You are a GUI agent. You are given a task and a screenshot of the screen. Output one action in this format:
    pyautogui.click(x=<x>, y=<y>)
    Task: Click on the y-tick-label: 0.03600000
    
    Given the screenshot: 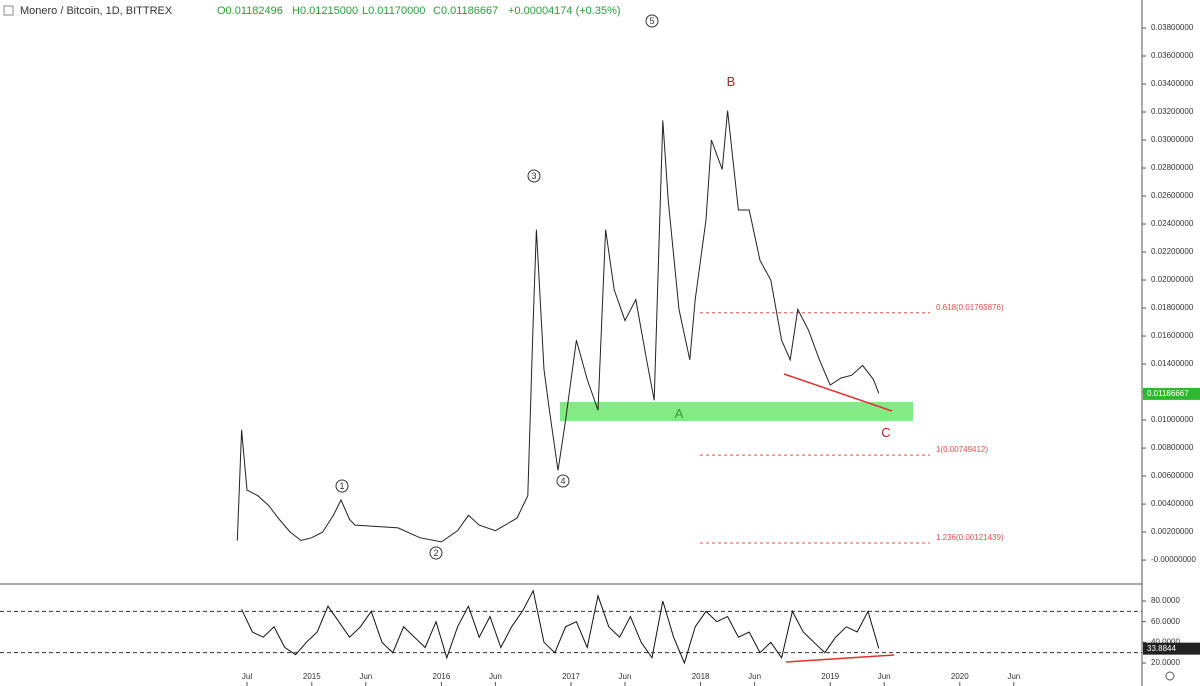 What is the action you would take?
    pyautogui.click(x=1172, y=55)
    